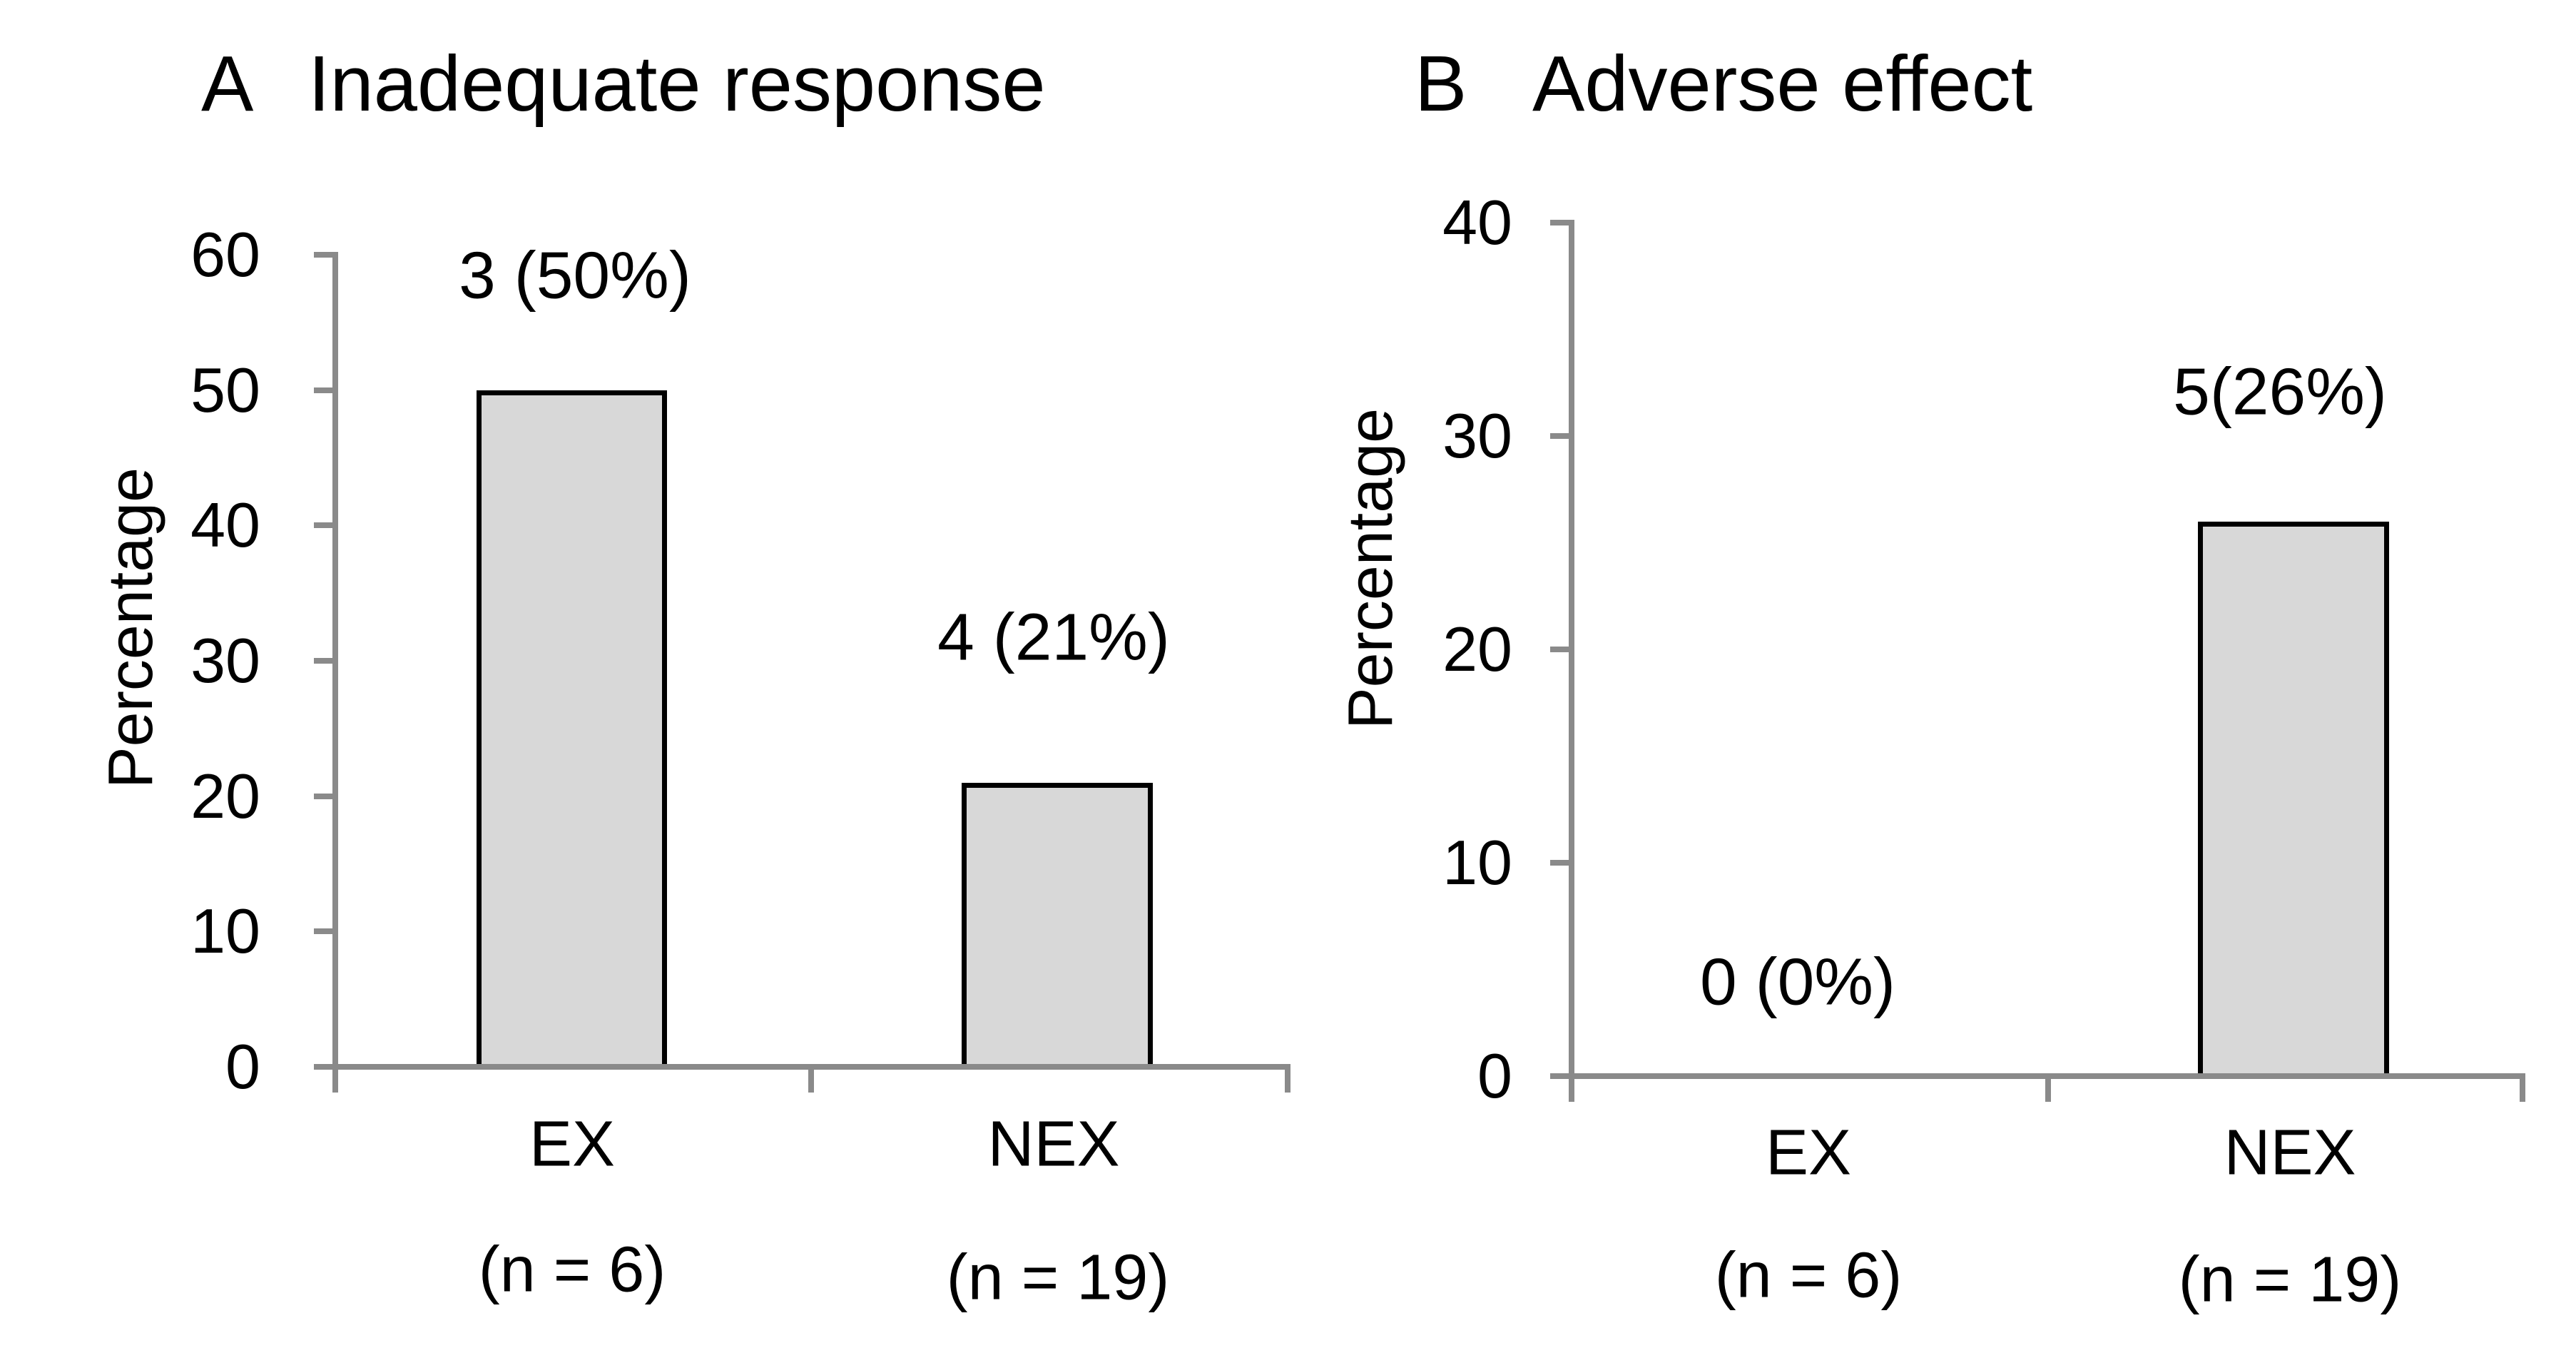 The width and height of the screenshot is (2576, 1353). I want to click on bar-value-label: 5(26%), so click(2280, 391).